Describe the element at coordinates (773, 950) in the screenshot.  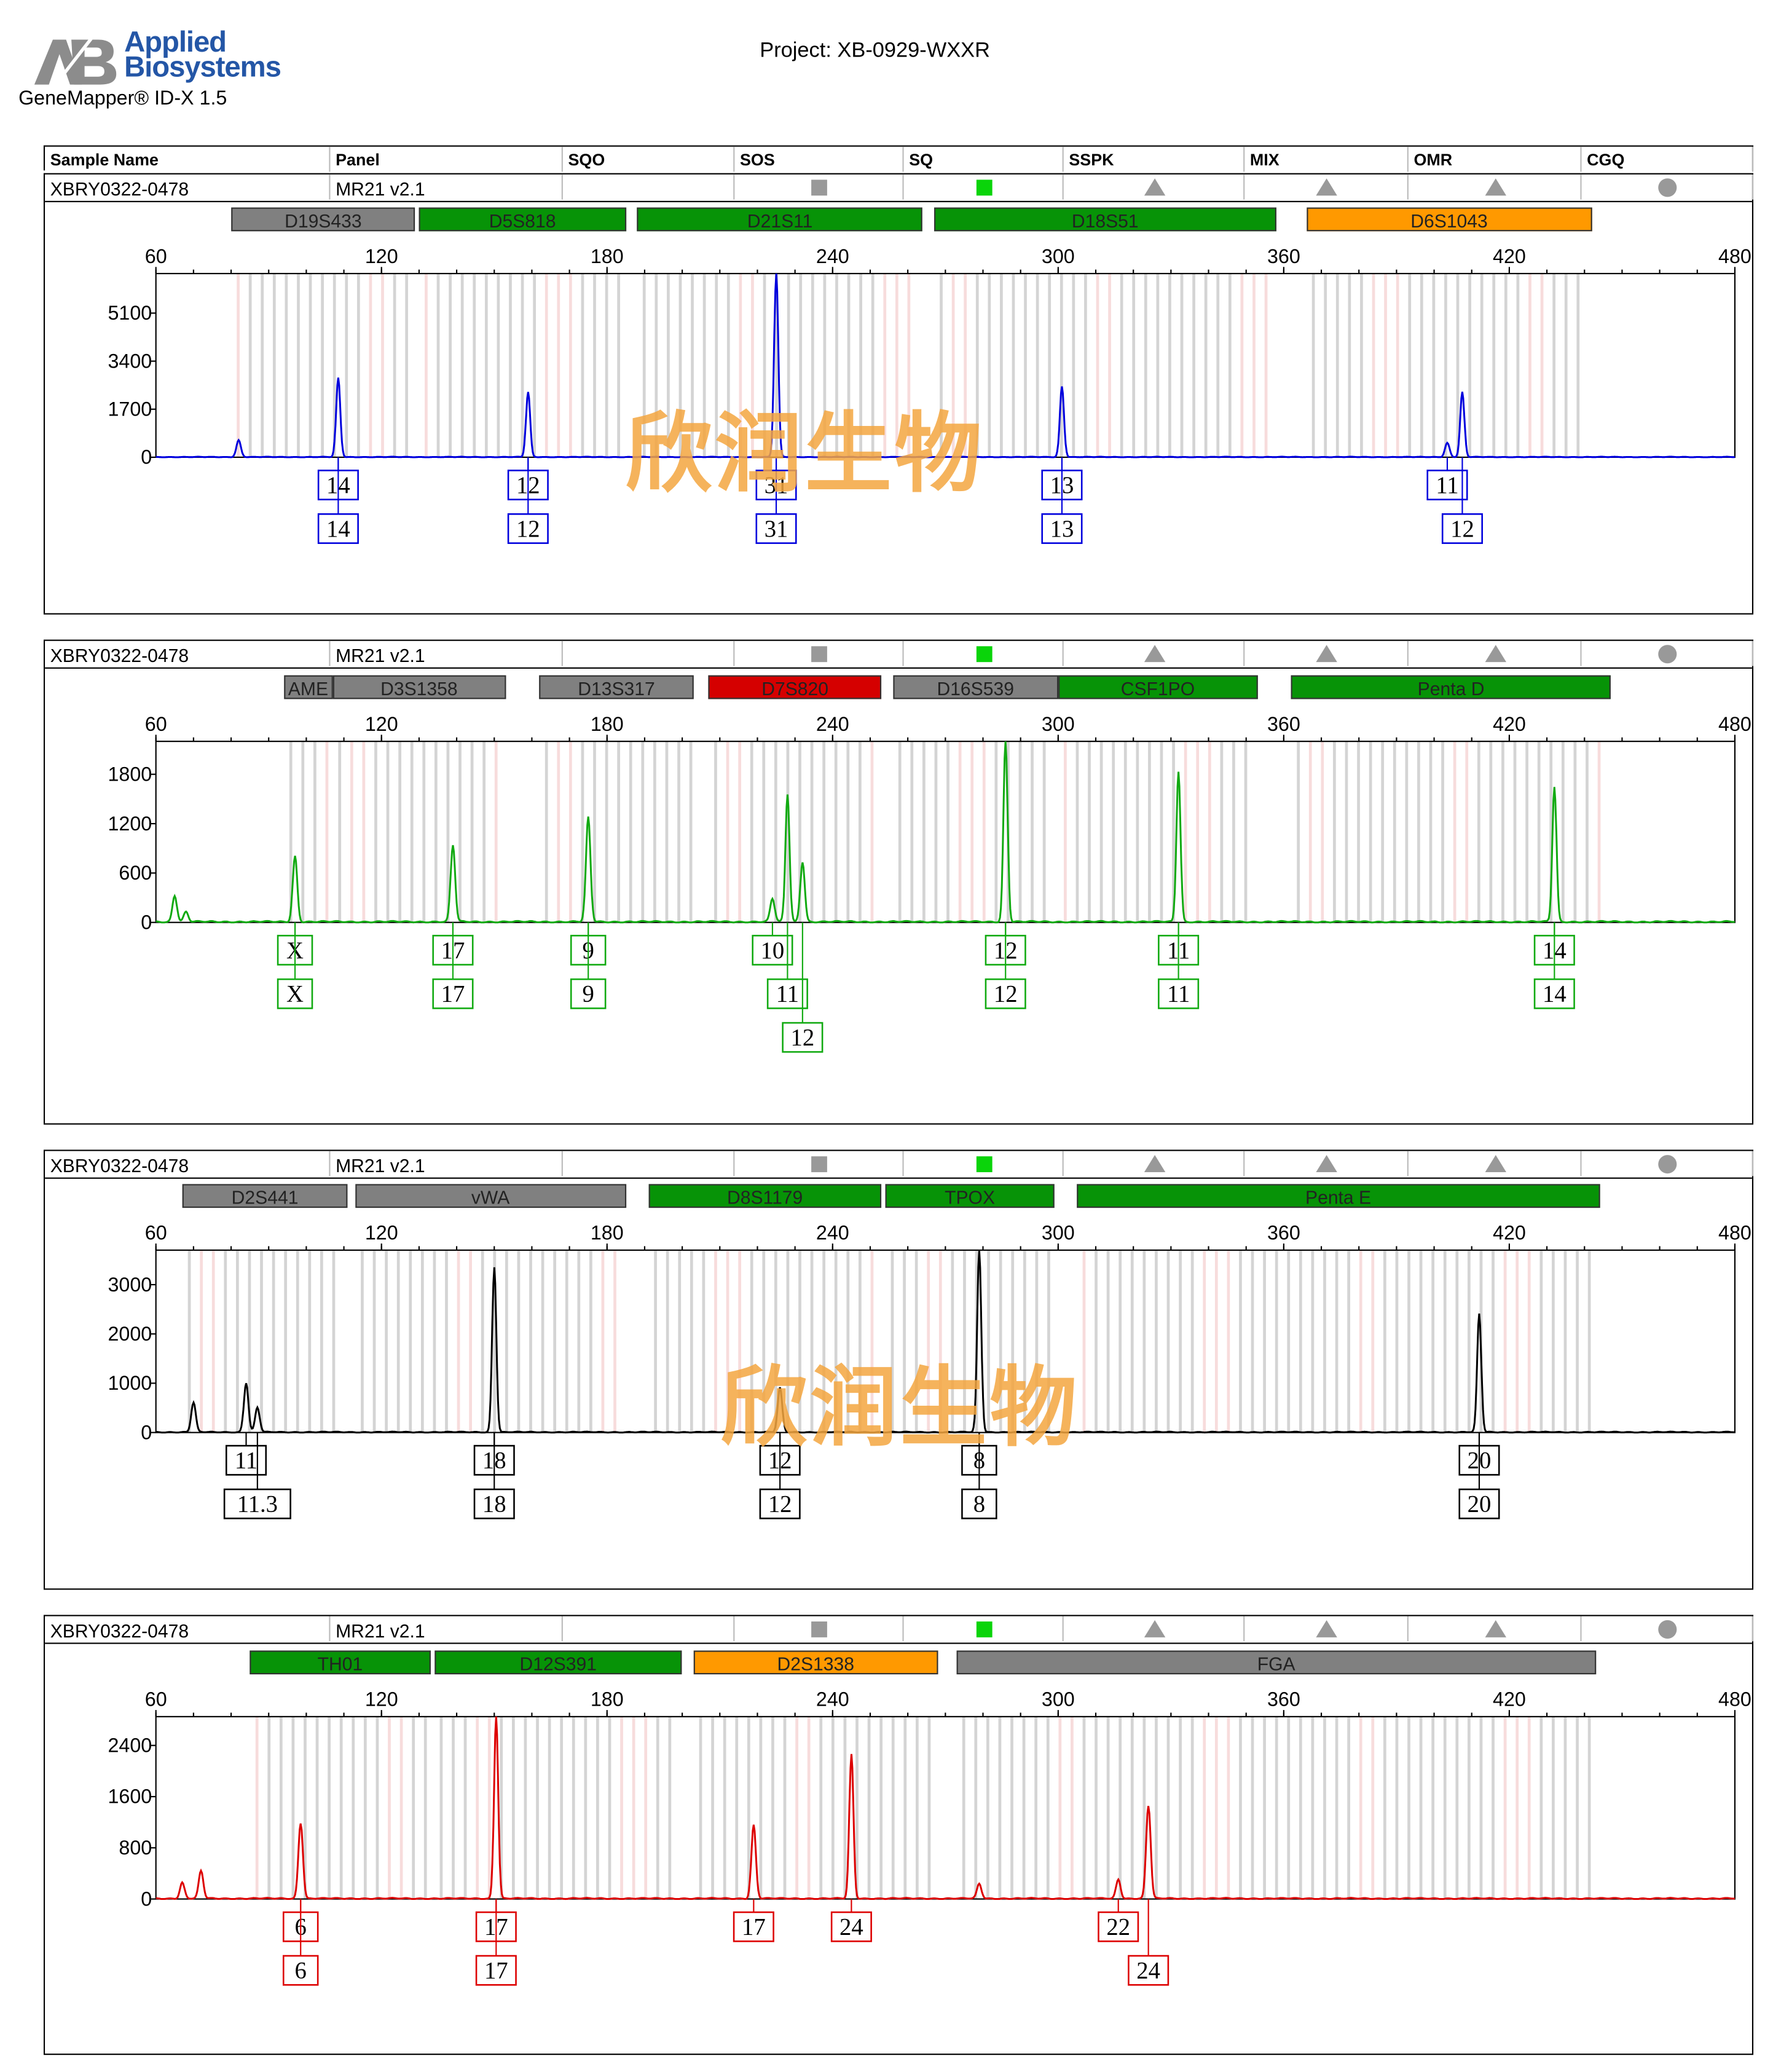
I see `allele-call-10: 10` at that location.